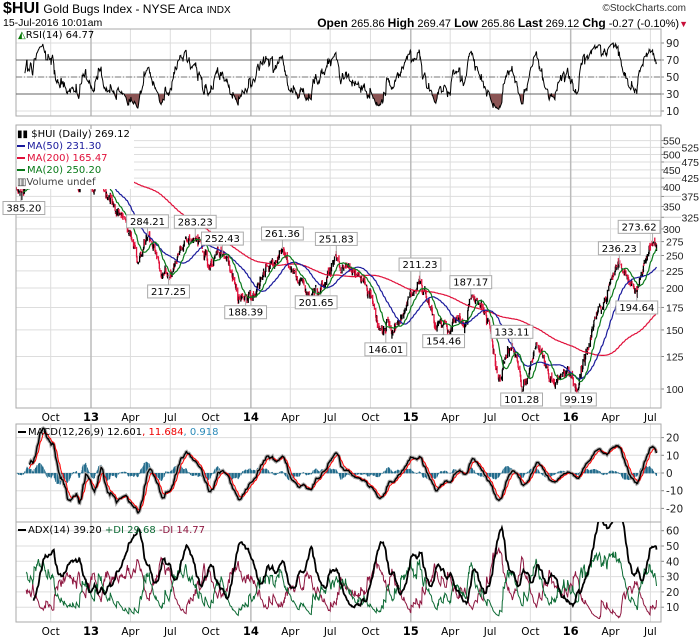  I want to click on annotation-label: 385.20, so click(23, 209).